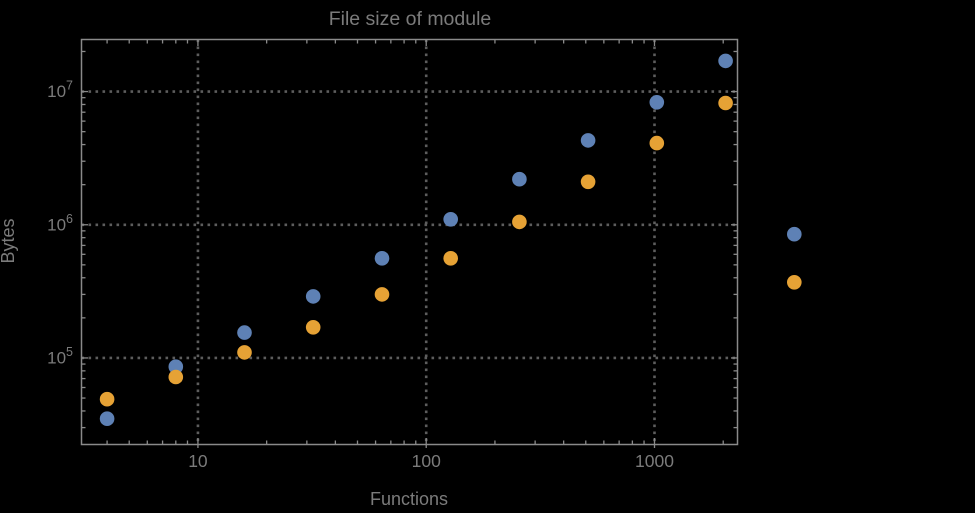  Describe the element at coordinates (9, 240) in the screenshot. I see `y-axis-label: Bytes` at that location.